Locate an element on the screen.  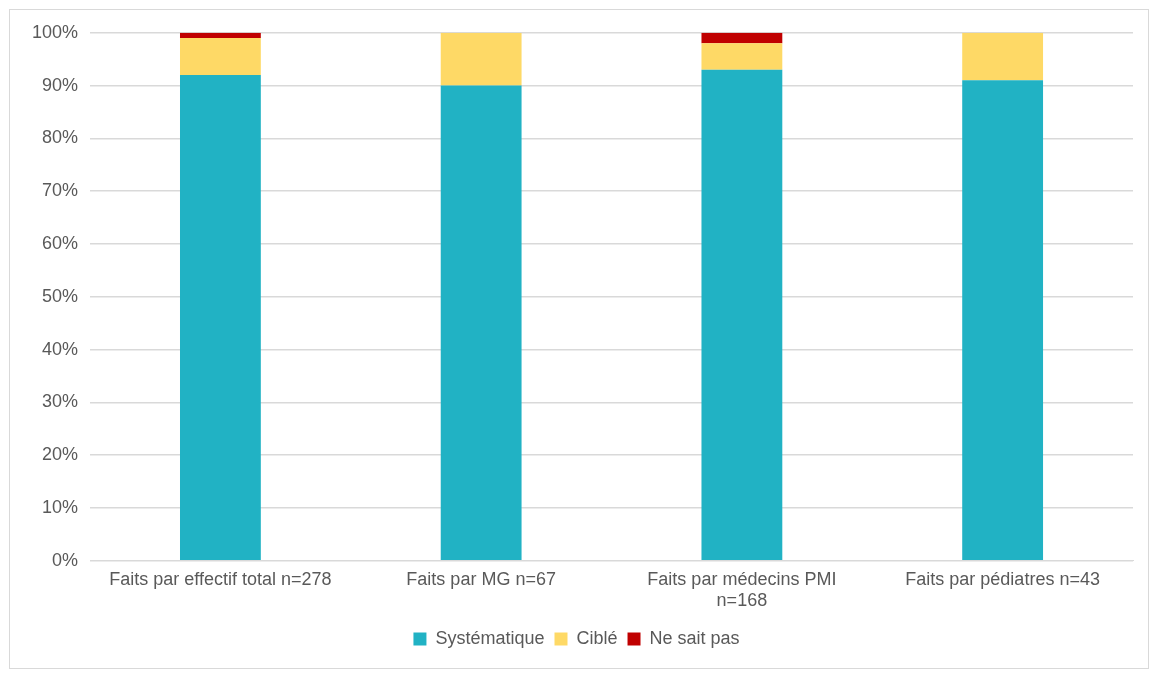
x-tick-label: Faits par effectif total n=278 is located at coordinates (220, 578).